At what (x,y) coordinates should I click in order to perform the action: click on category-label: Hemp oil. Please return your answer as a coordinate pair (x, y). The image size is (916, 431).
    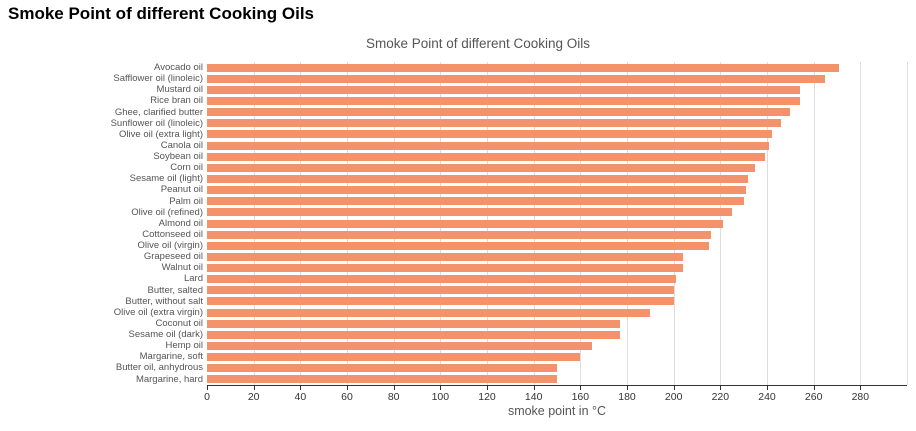
    Looking at the image, I should click on (184, 346).